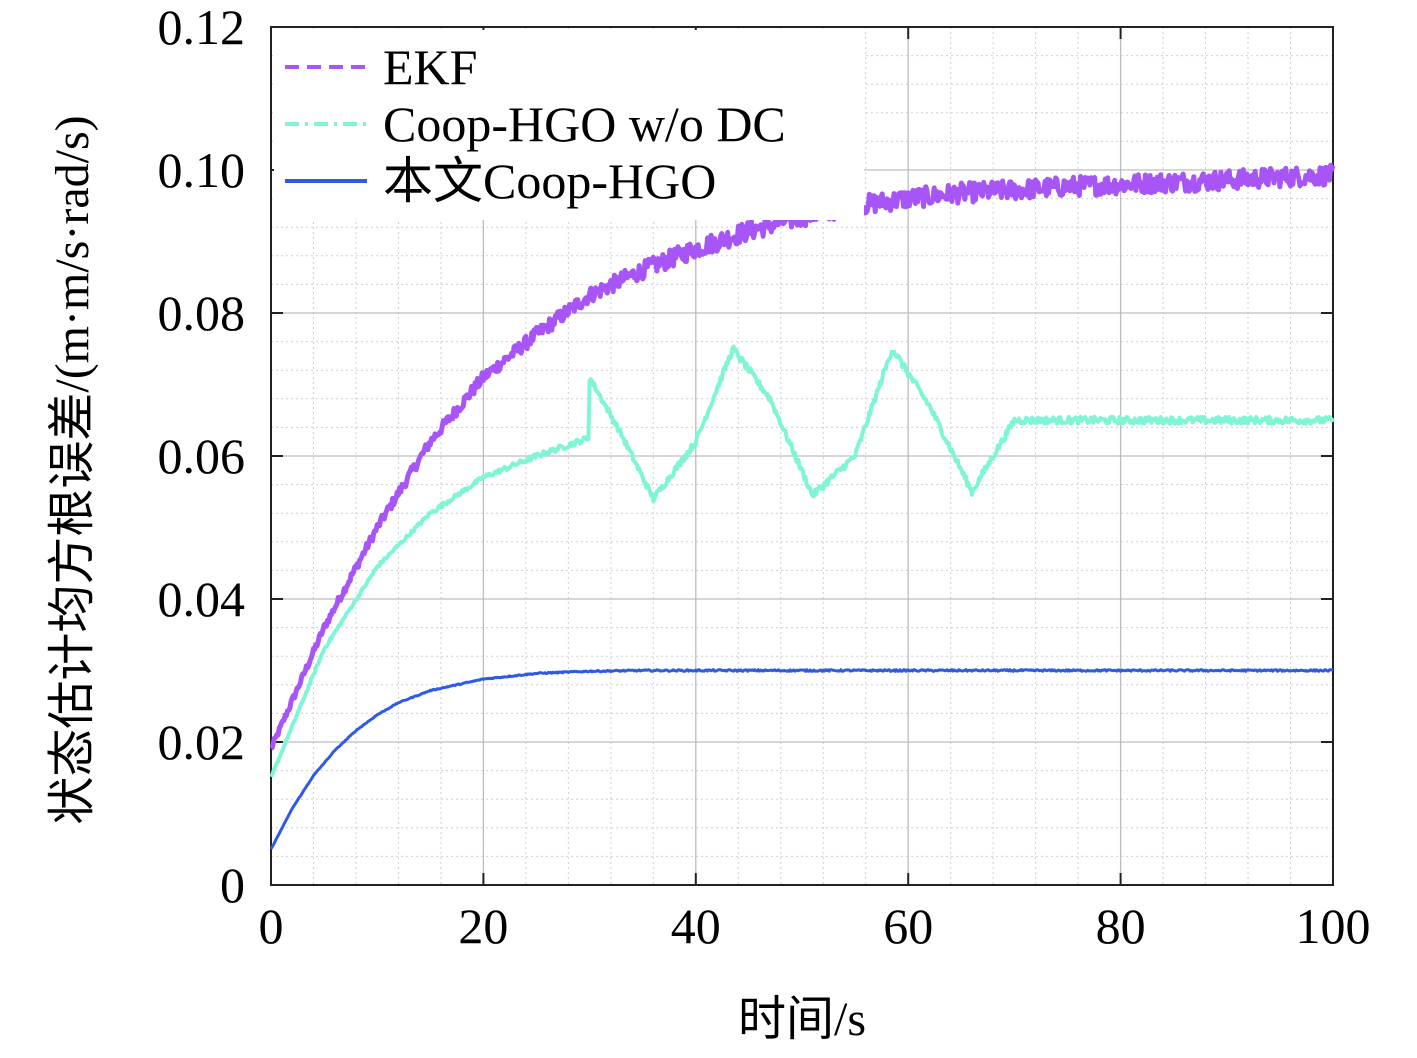 This screenshot has width=1417, height=1058. What do you see at coordinates (202, 27) in the screenshot?
I see `y-tick-label: 0.12` at bounding box center [202, 27].